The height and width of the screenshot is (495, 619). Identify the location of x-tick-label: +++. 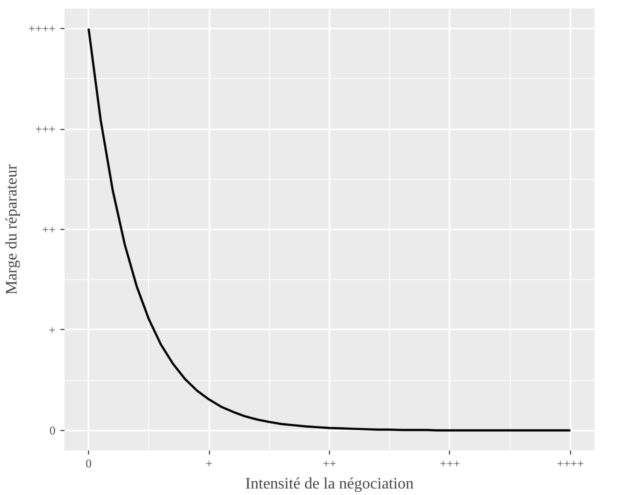
(450, 463).